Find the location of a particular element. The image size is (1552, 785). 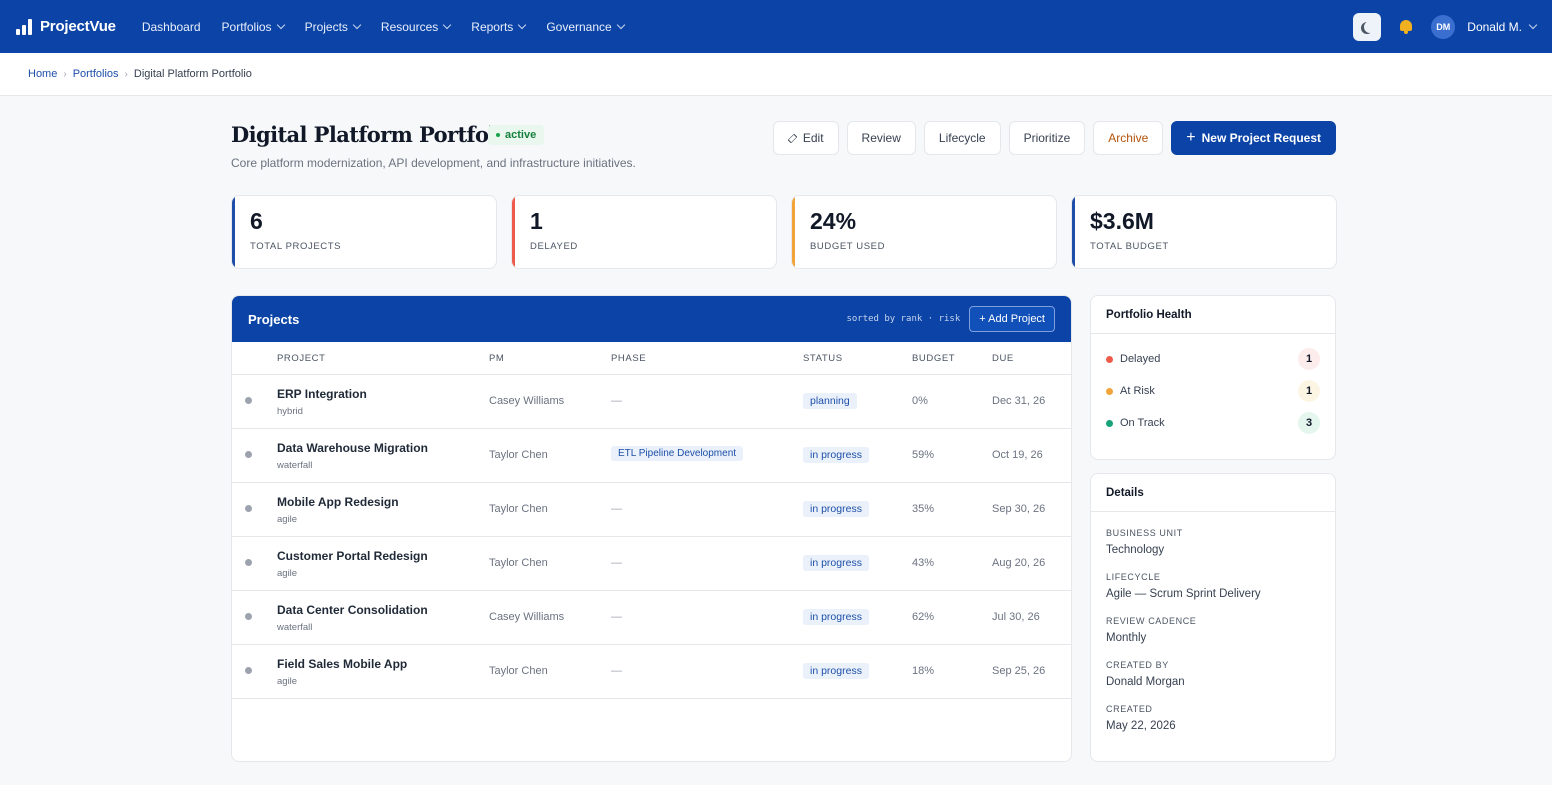

project-phase: ETL Pipeline Development is located at coordinates (677, 453).